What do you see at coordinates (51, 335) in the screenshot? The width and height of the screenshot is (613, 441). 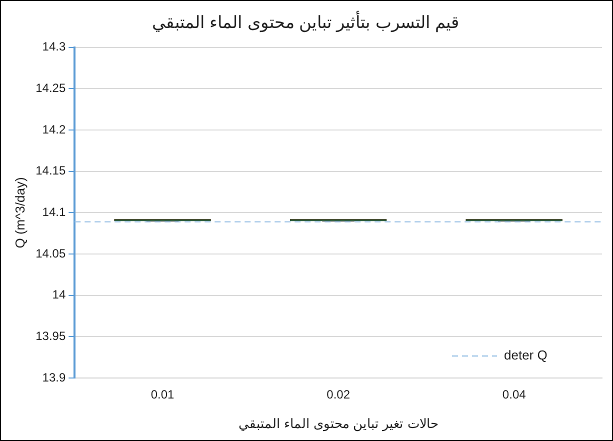 I see `y-tick-label: 13.95` at bounding box center [51, 335].